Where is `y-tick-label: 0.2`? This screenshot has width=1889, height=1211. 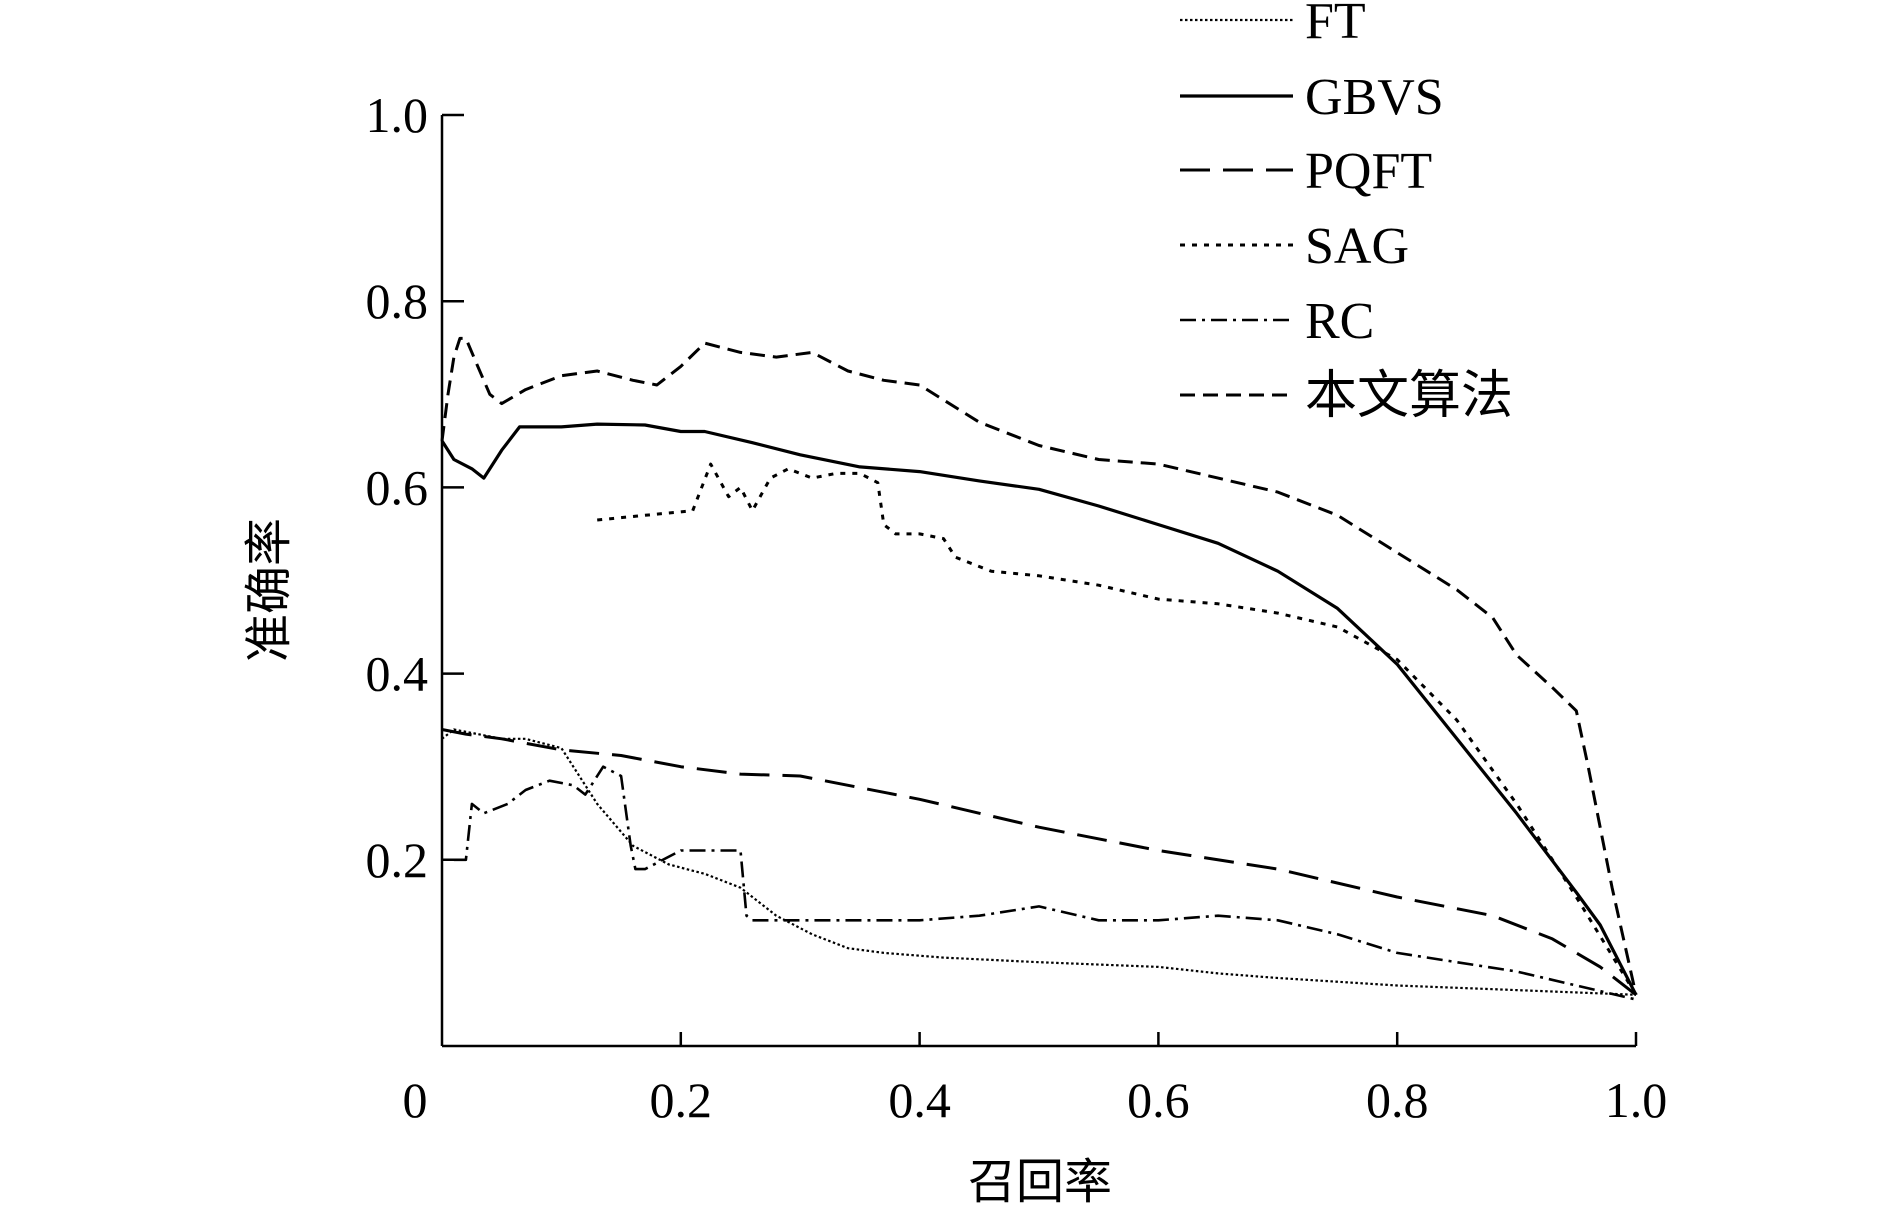 y-tick-label: 0.2 is located at coordinates (397, 860).